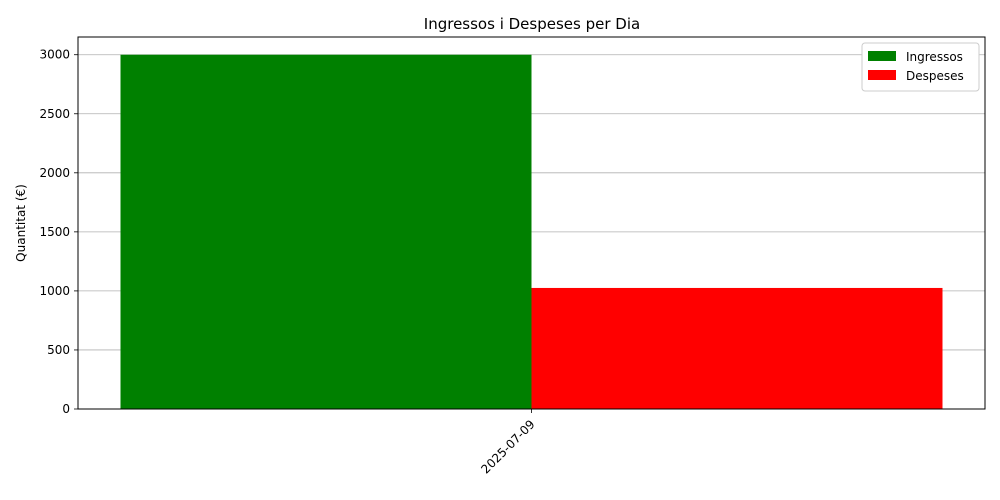  I want to click on y-tick-label: 1500, so click(54, 232).